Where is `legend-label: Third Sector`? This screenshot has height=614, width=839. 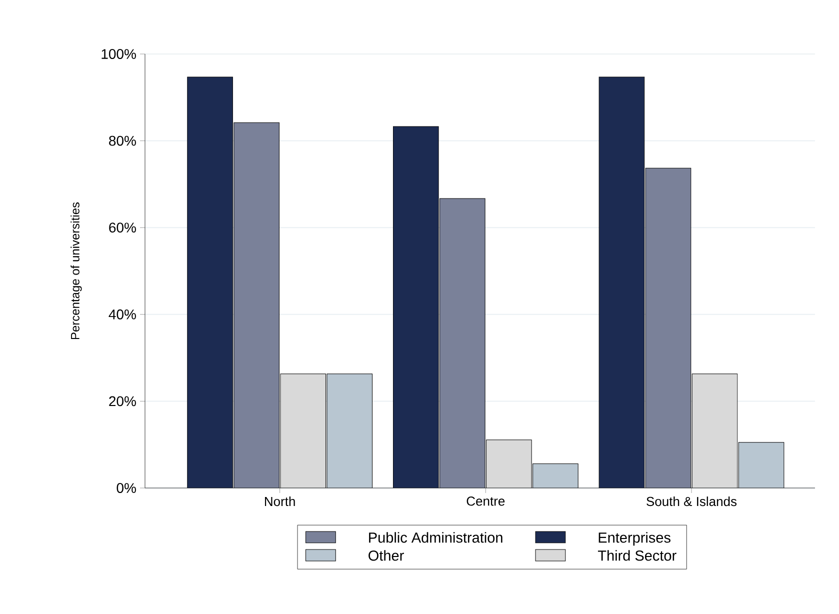 legend-label: Third Sector is located at coordinates (637, 555).